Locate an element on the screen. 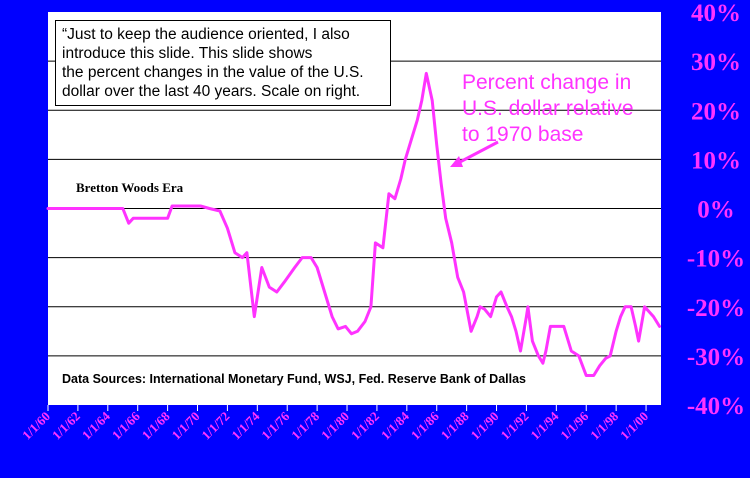 The width and height of the screenshot is (750, 478). x-tick-label: 1/1/70 is located at coordinates (186, 426).